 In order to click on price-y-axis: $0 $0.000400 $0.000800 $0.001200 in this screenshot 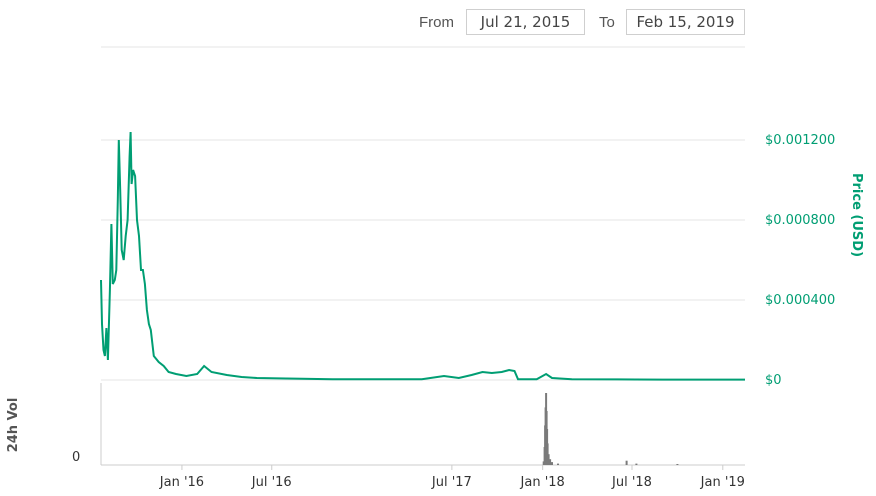, I will do `click(800, 260)`.